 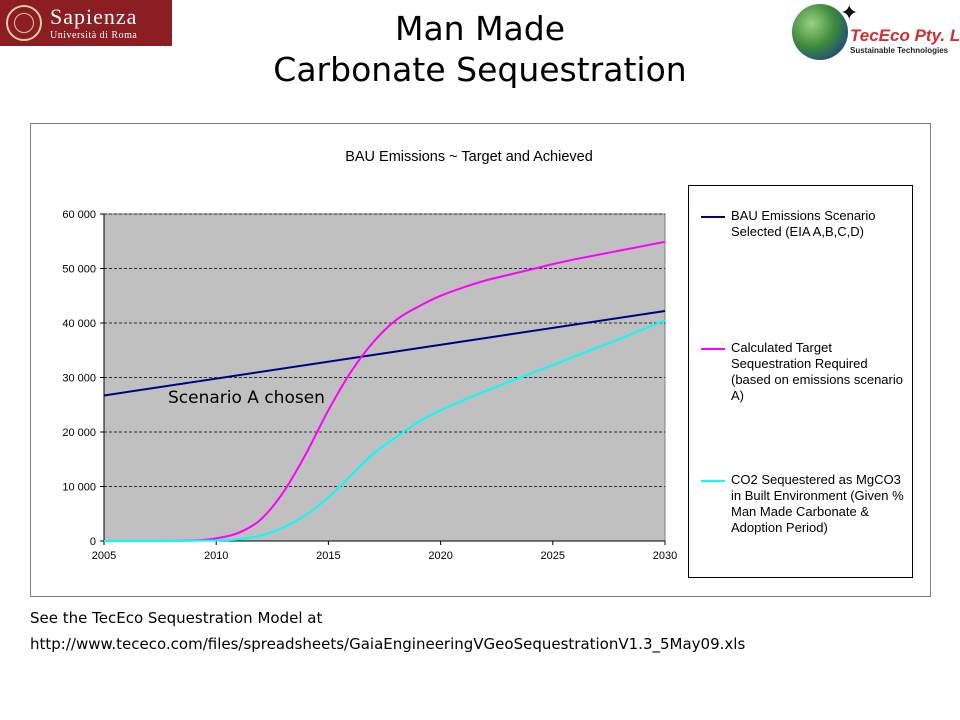 I want to click on x-tick-label-2030: 2030, so click(x=665, y=556).